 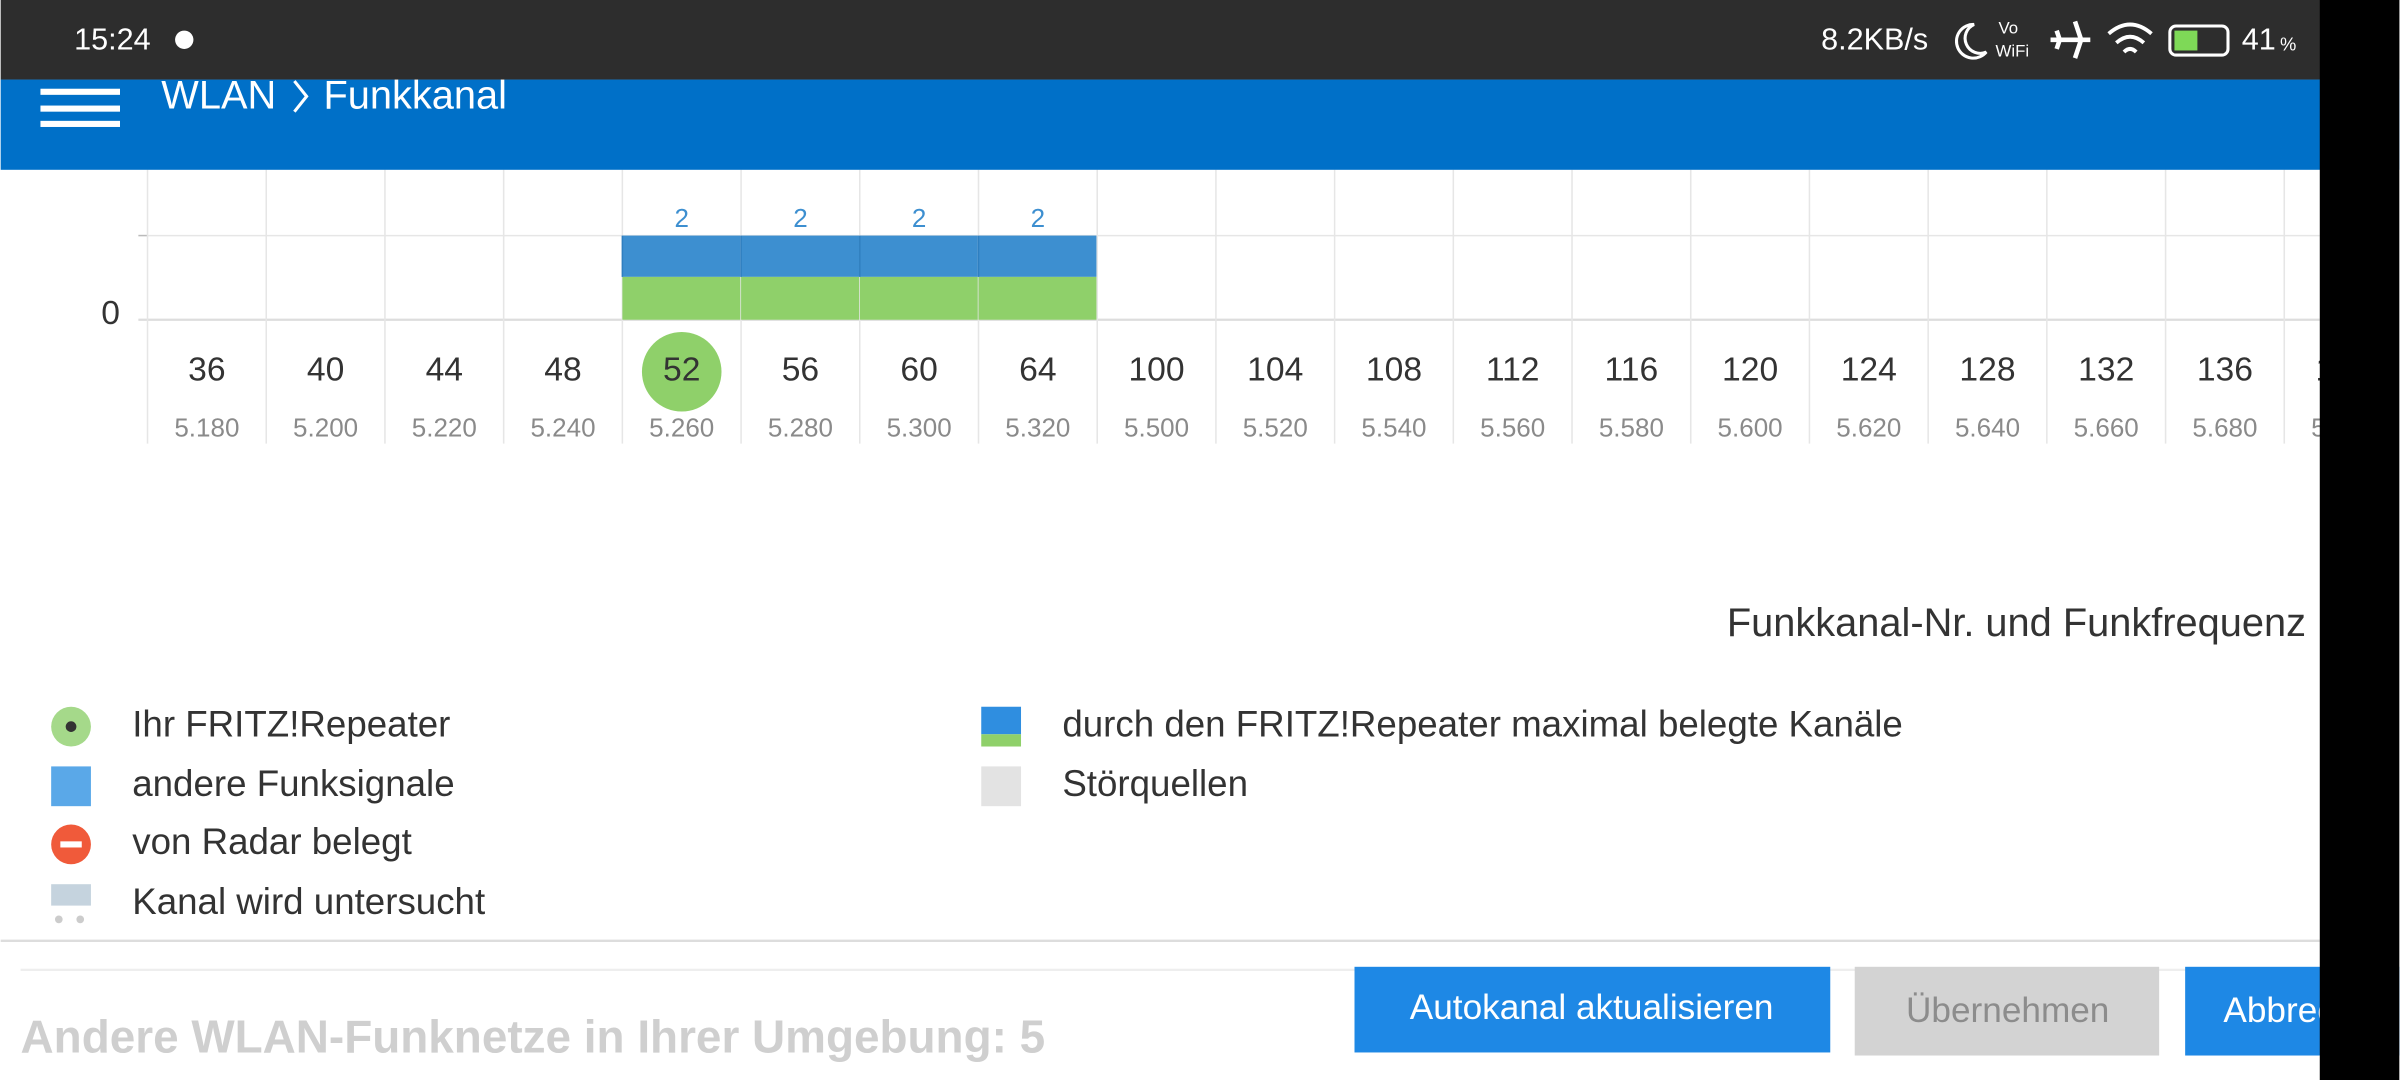 I want to click on vowifi-bottom: WiFi, so click(x=2012, y=50).